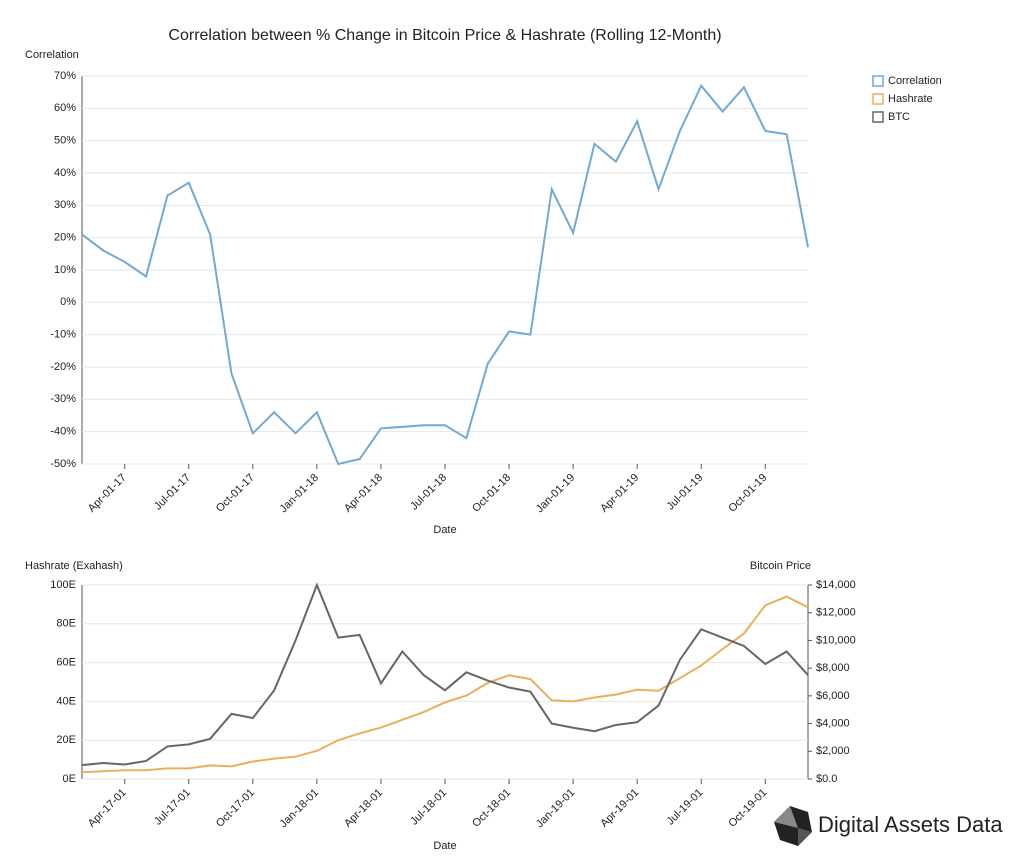 This screenshot has width=1024, height=866. I want to click on y-tick-label: 80E, so click(66, 624).